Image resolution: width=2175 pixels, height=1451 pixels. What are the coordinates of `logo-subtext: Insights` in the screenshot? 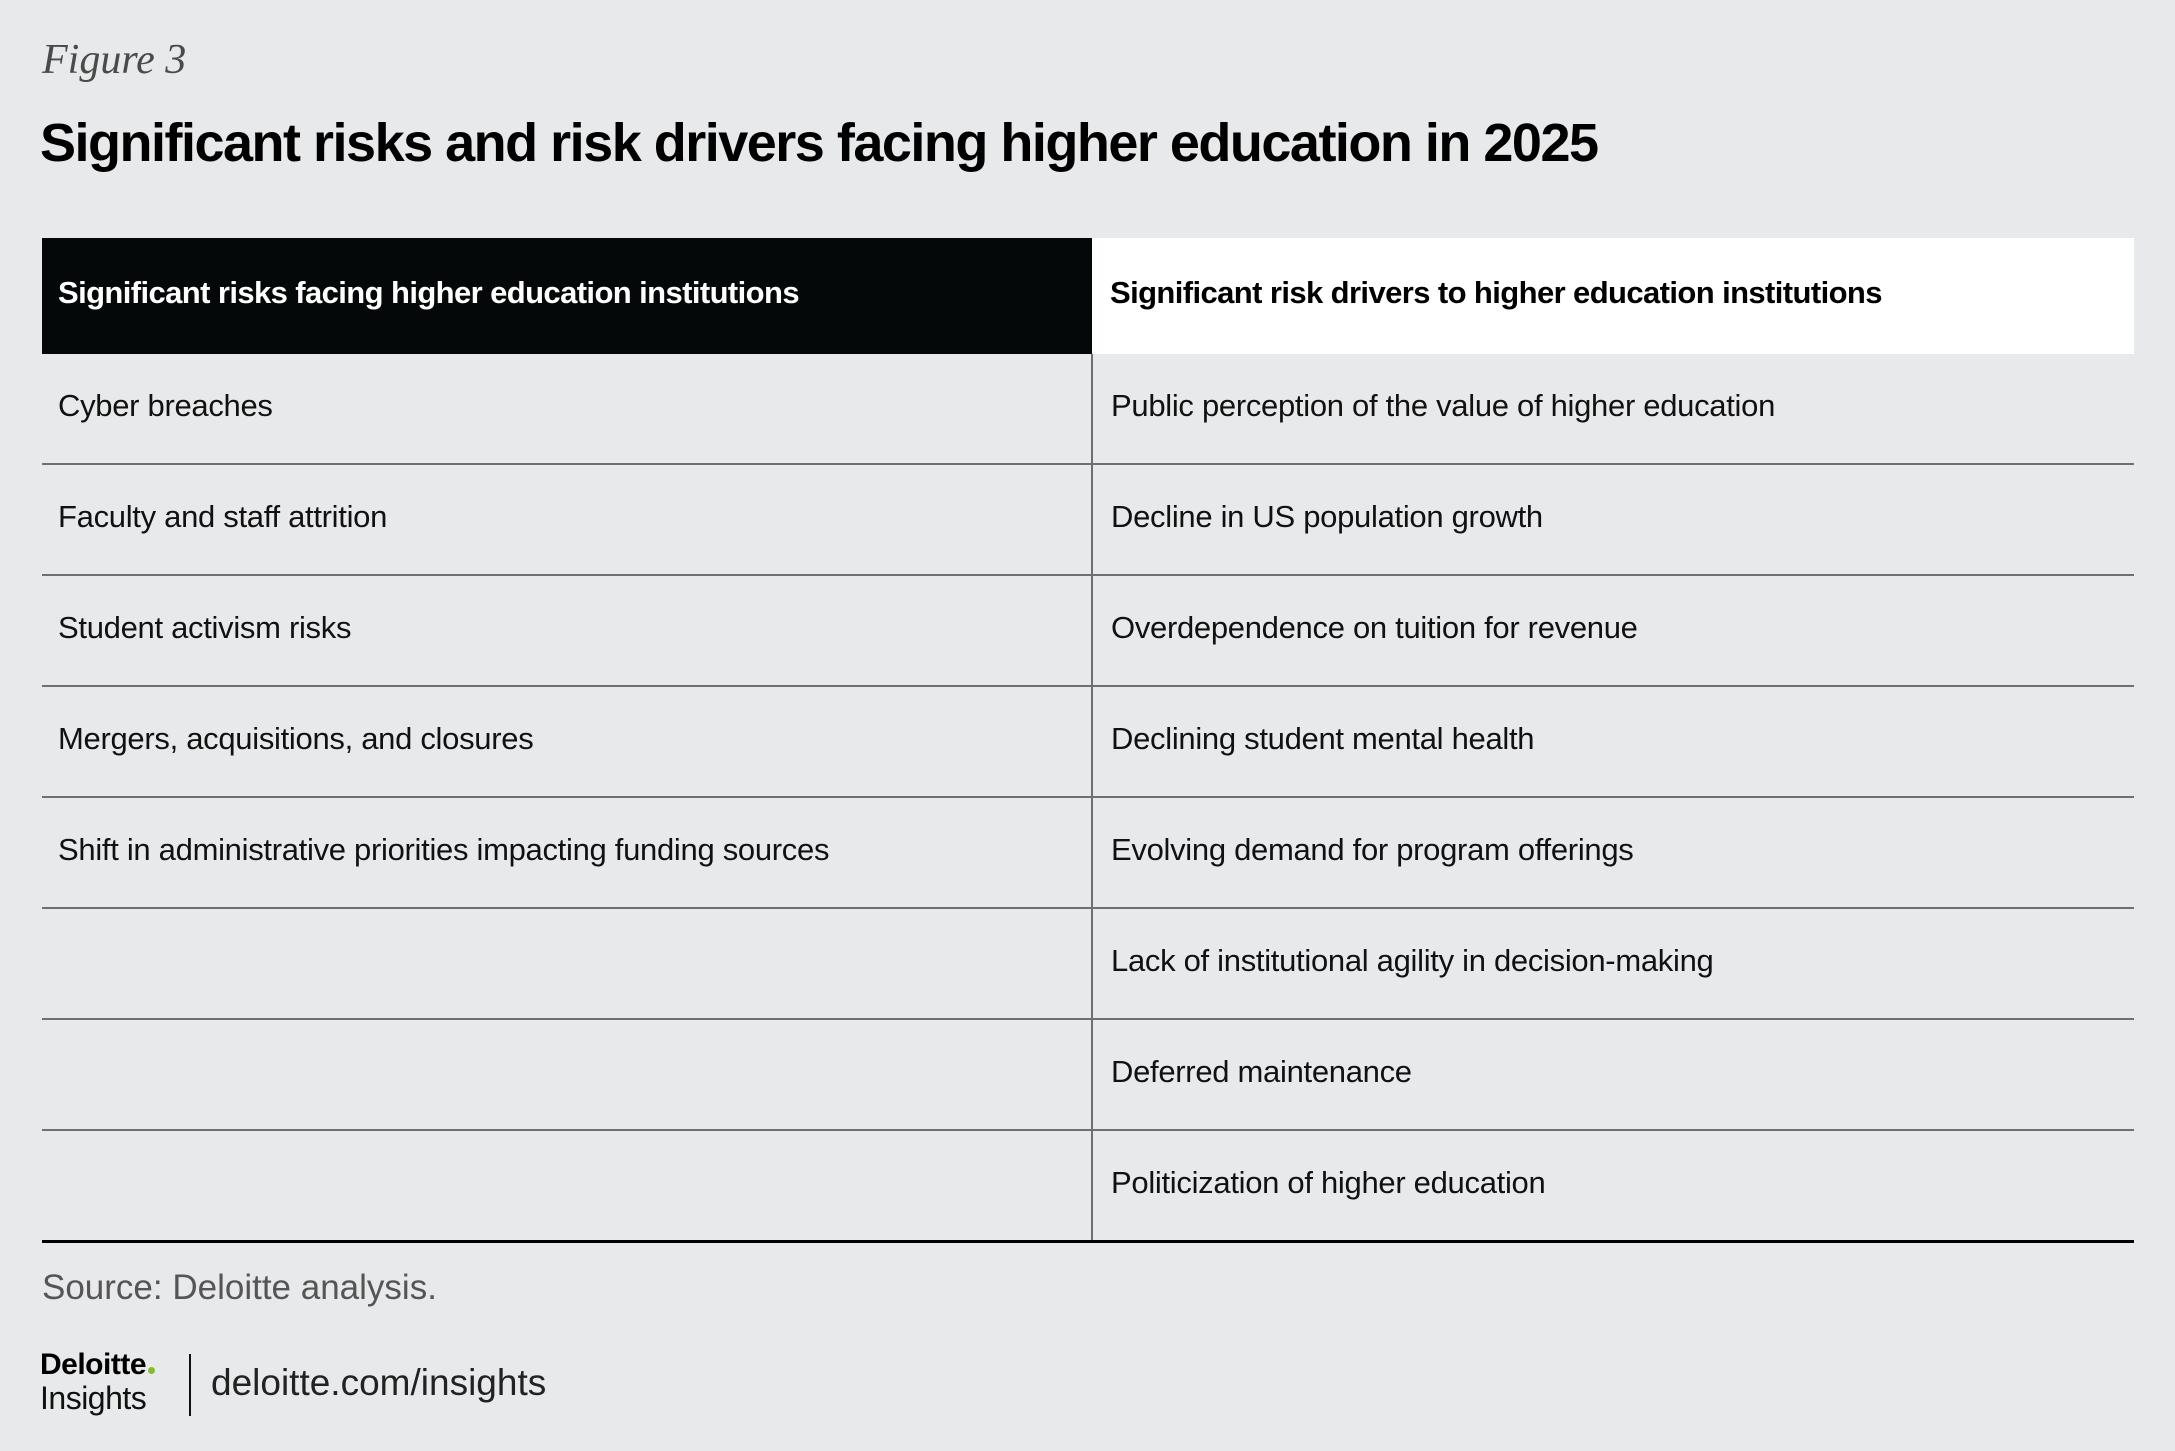 It's located at (93, 1398).